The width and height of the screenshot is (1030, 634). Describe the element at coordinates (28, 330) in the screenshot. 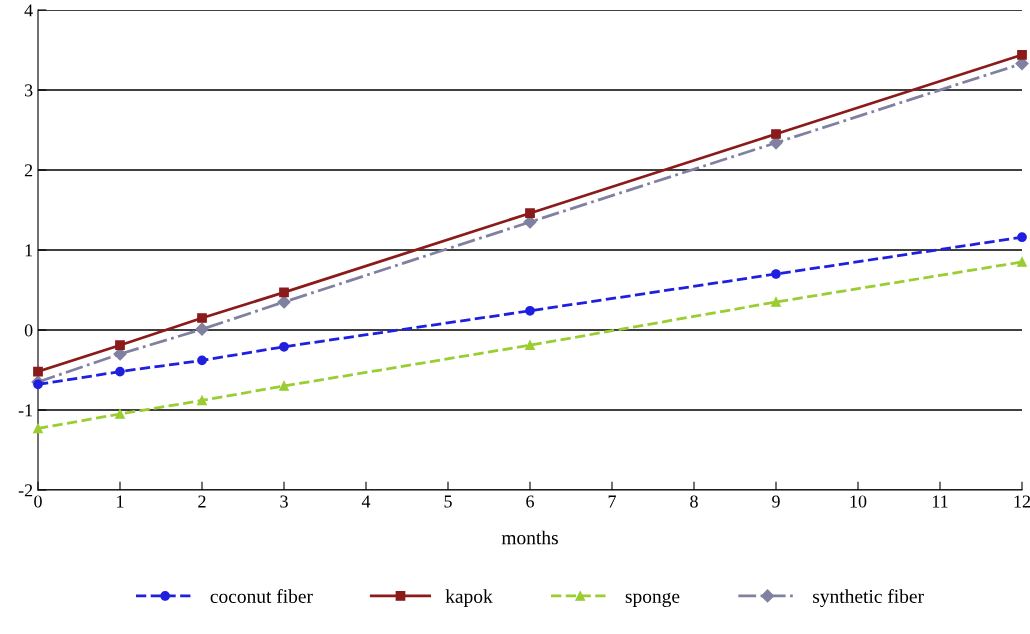

I see `y-tick-label: 0` at that location.